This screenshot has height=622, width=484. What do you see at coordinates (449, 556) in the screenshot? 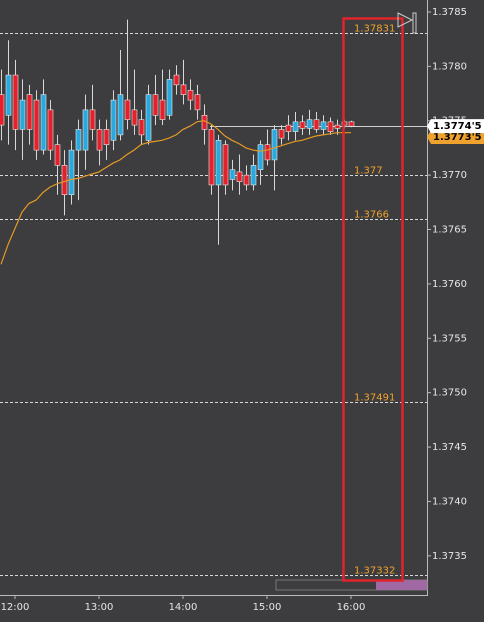
I see `y-tick-label: 1.3735` at bounding box center [449, 556].